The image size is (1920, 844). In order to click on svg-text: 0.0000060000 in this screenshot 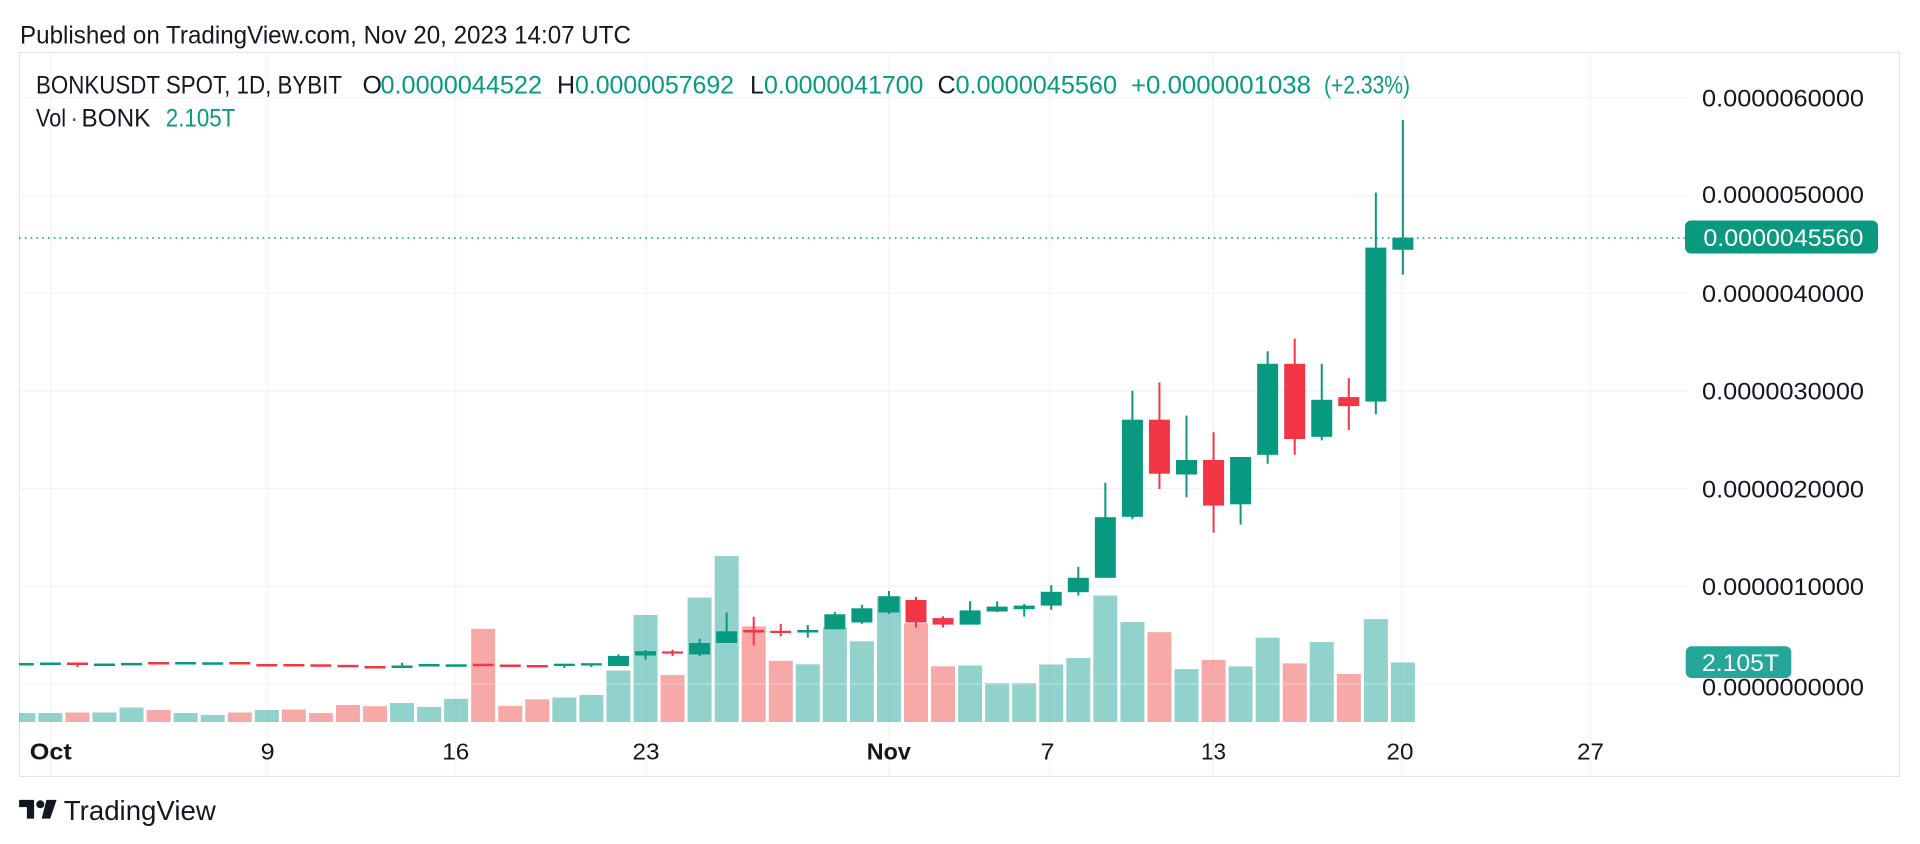, I will do `click(1783, 98)`.